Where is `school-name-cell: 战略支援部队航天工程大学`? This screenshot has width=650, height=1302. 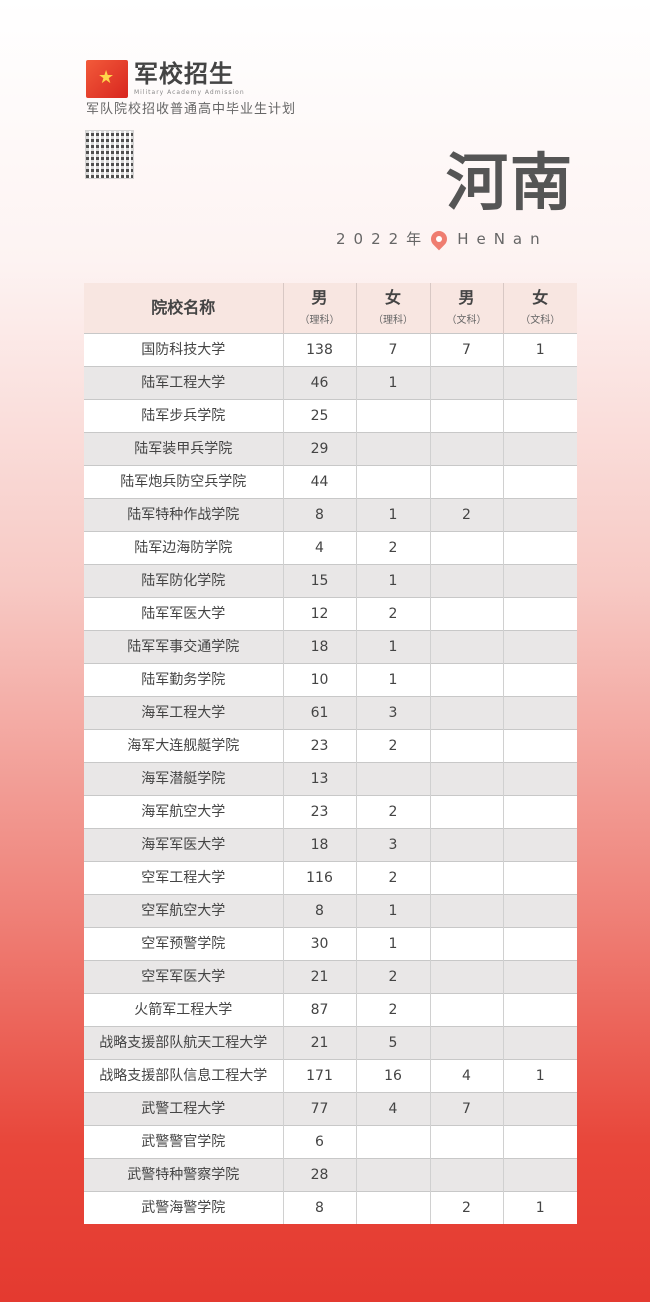
school-name-cell: 战略支援部队航天工程大学 is located at coordinates (183, 1043).